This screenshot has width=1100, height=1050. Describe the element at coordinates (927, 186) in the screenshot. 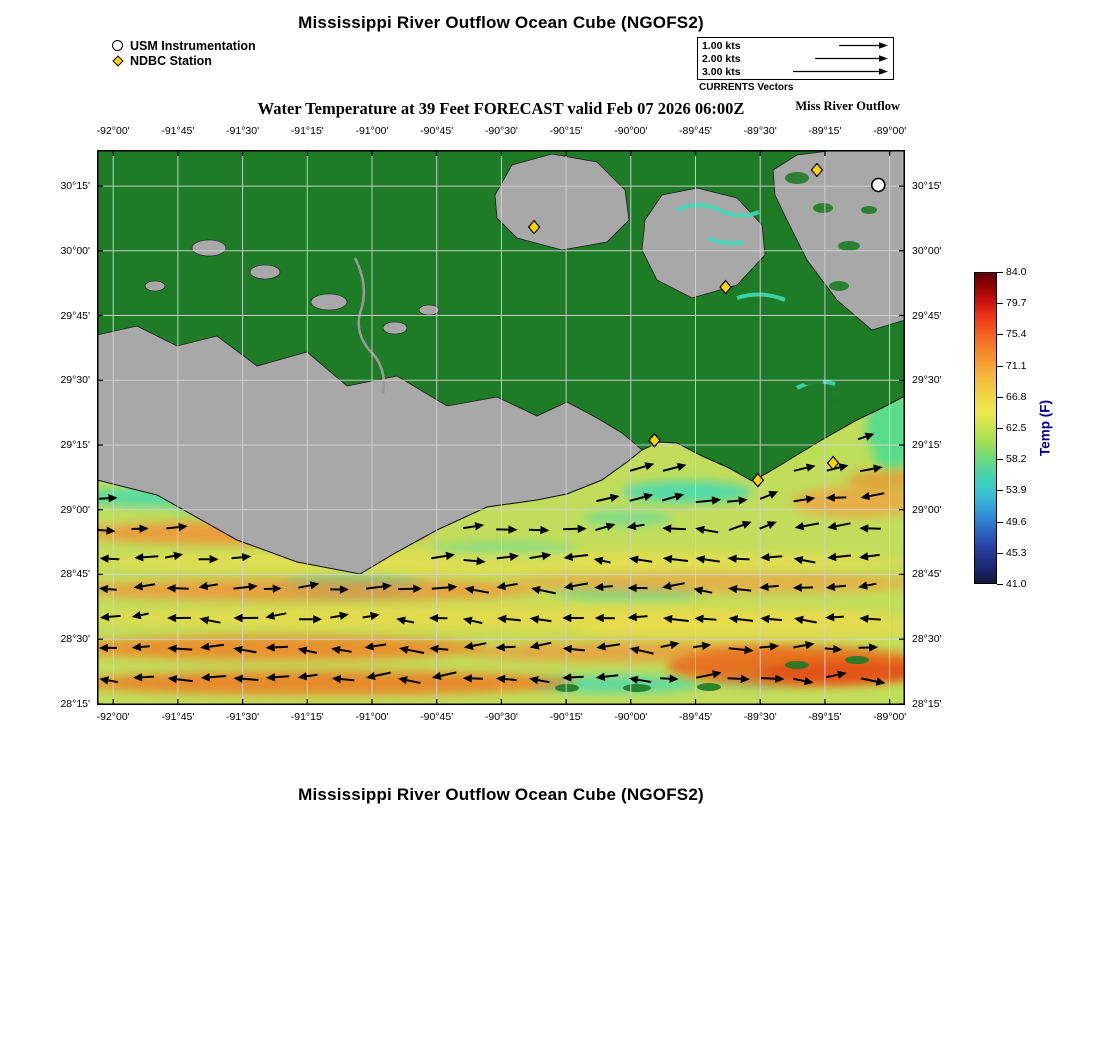

I see `y-tick-label-right: 30°15'` at that location.